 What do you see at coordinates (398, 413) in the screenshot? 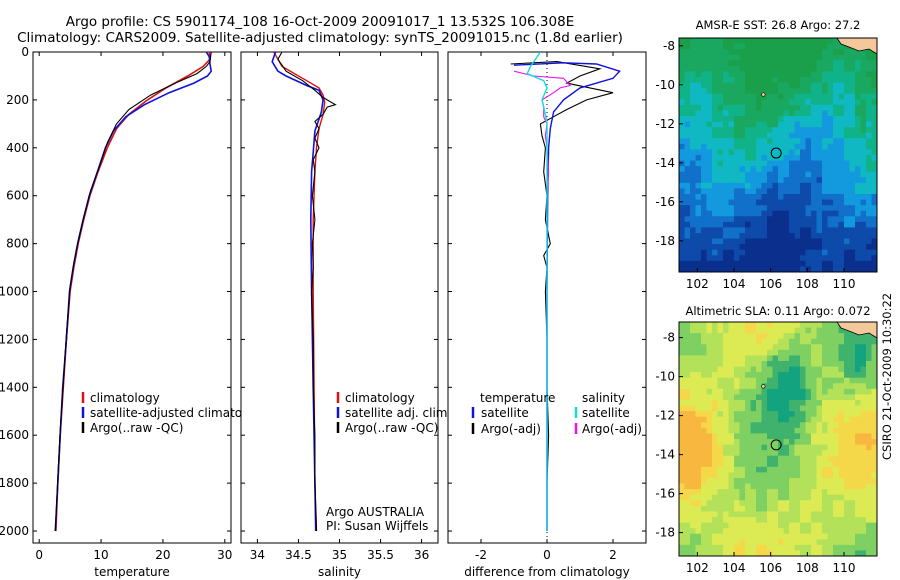
I see `legend-label: satellite adj. clim.` at bounding box center [398, 413].